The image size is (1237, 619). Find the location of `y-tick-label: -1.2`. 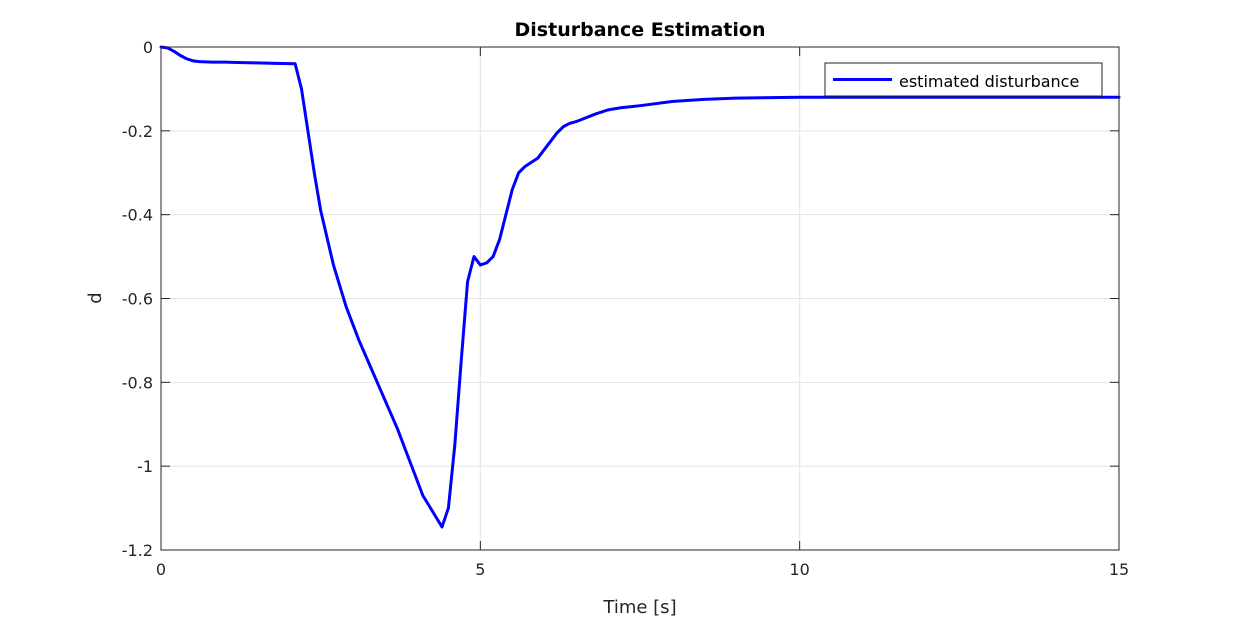

y-tick-label: -1.2 is located at coordinates (137, 550).